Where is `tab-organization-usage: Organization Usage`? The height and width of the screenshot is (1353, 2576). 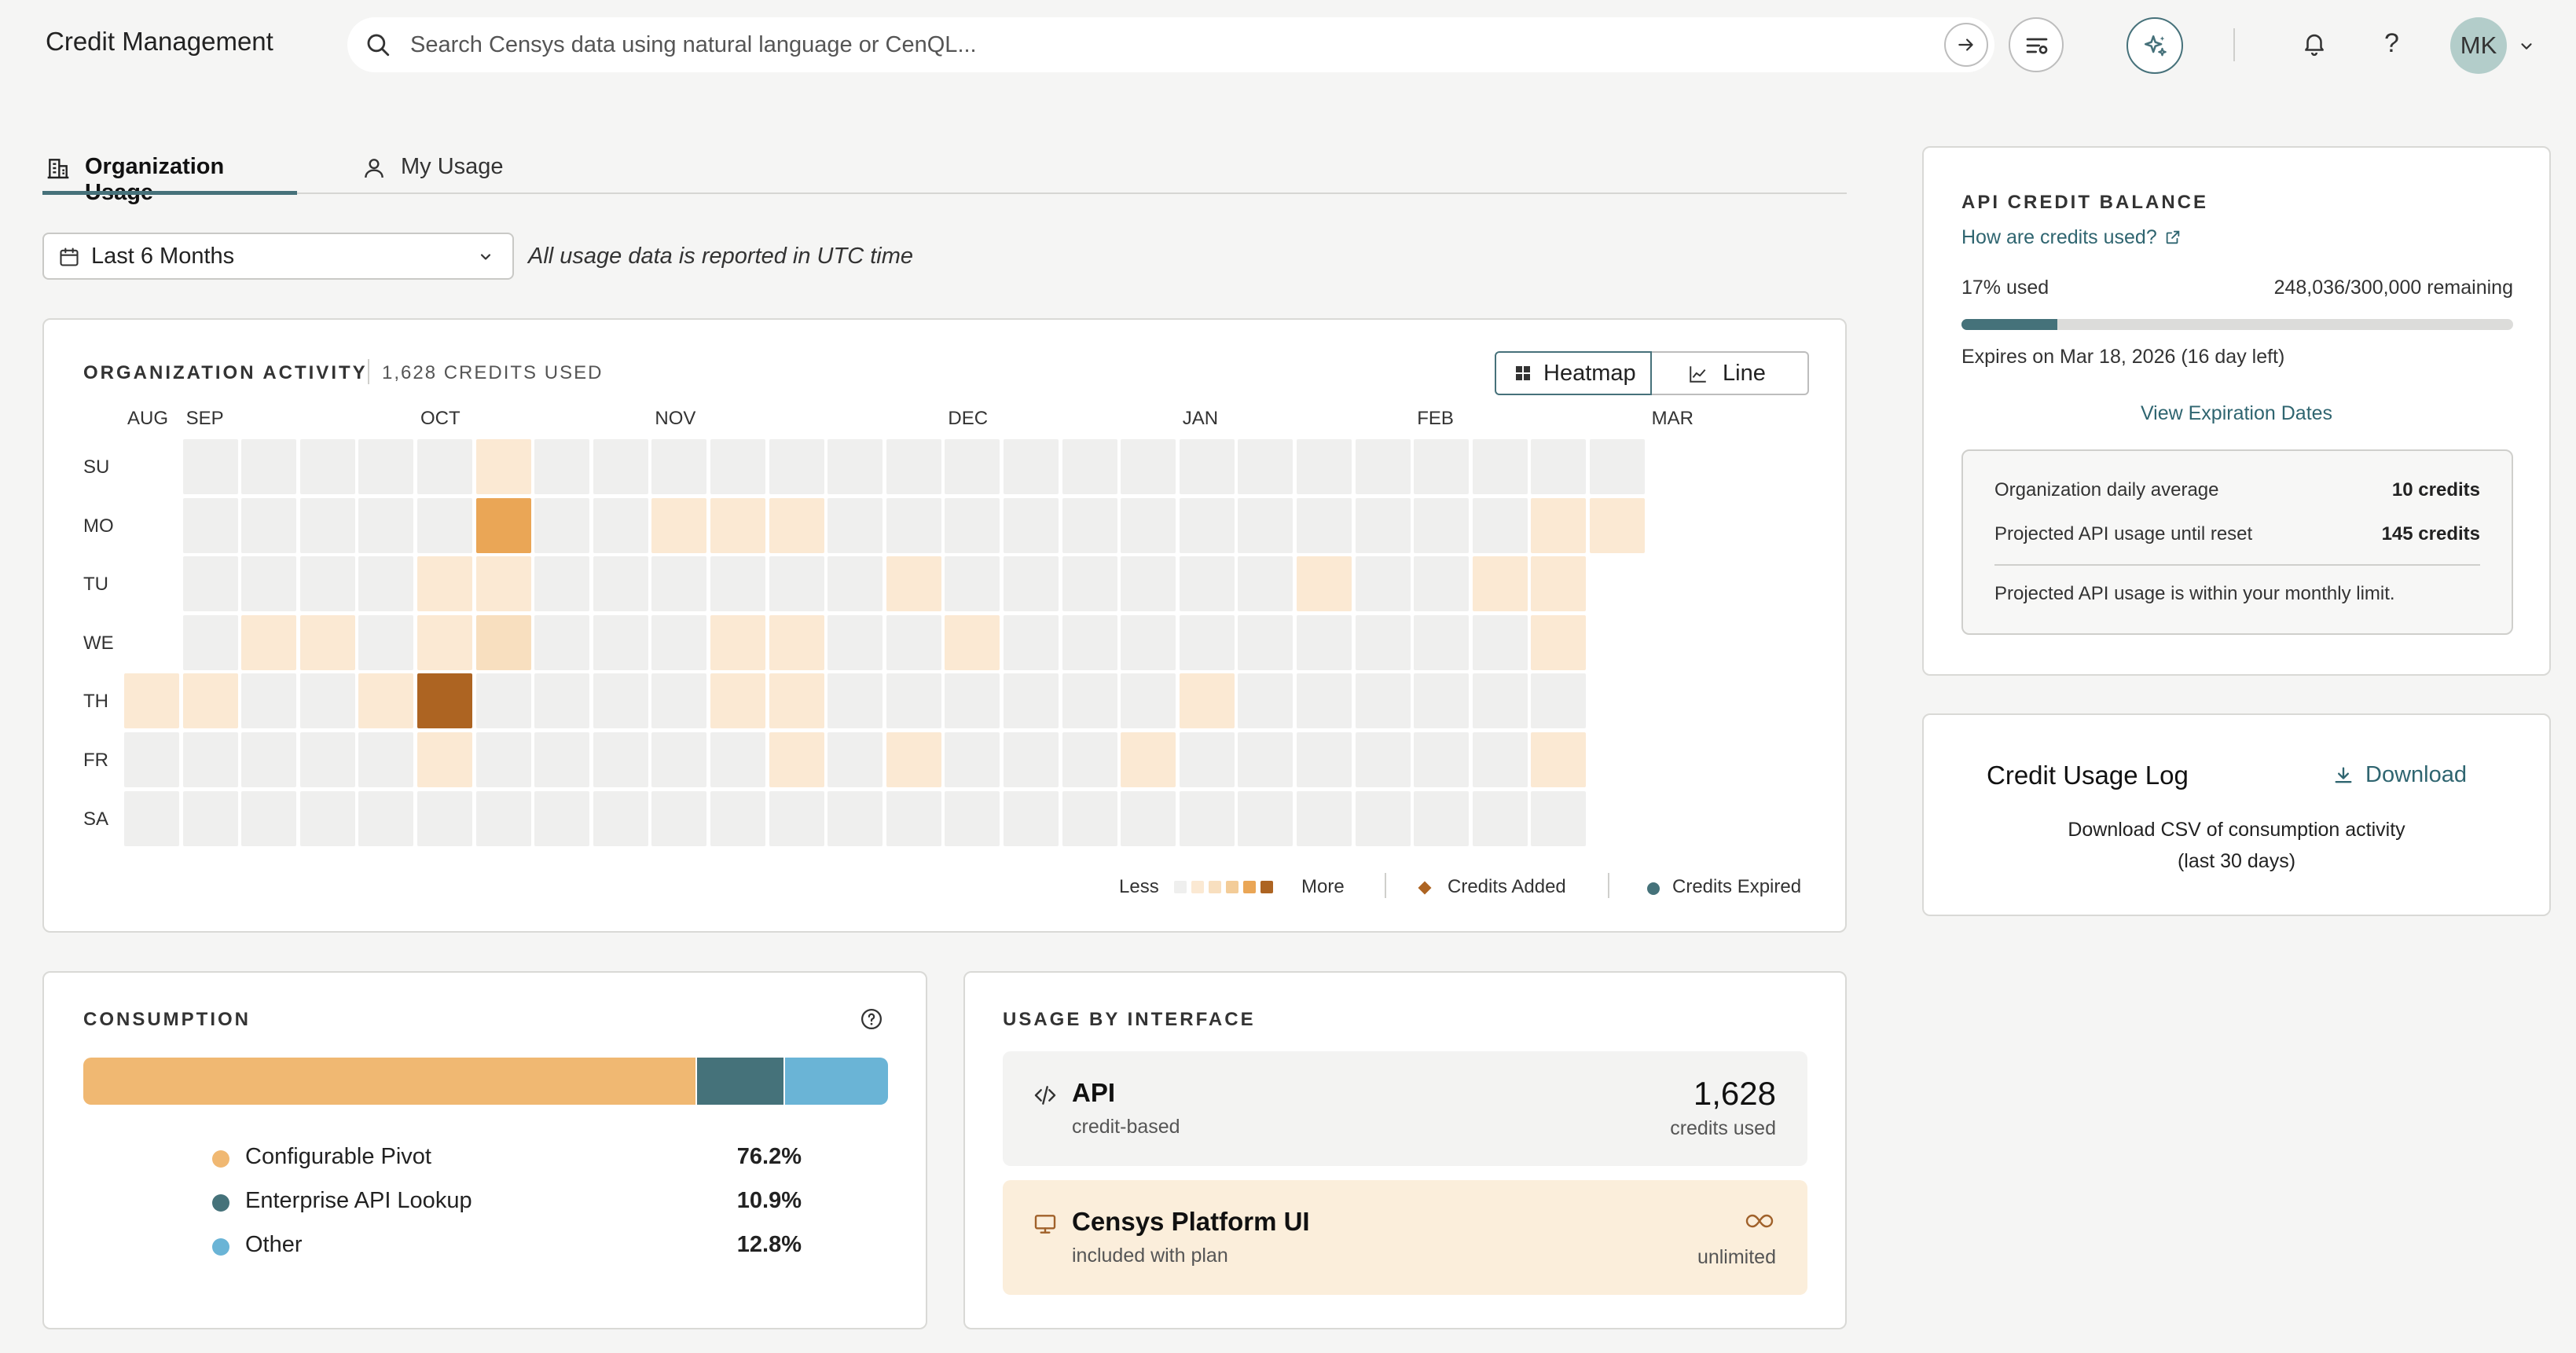
tab-organization-usage: Organization Usage is located at coordinates (171, 179).